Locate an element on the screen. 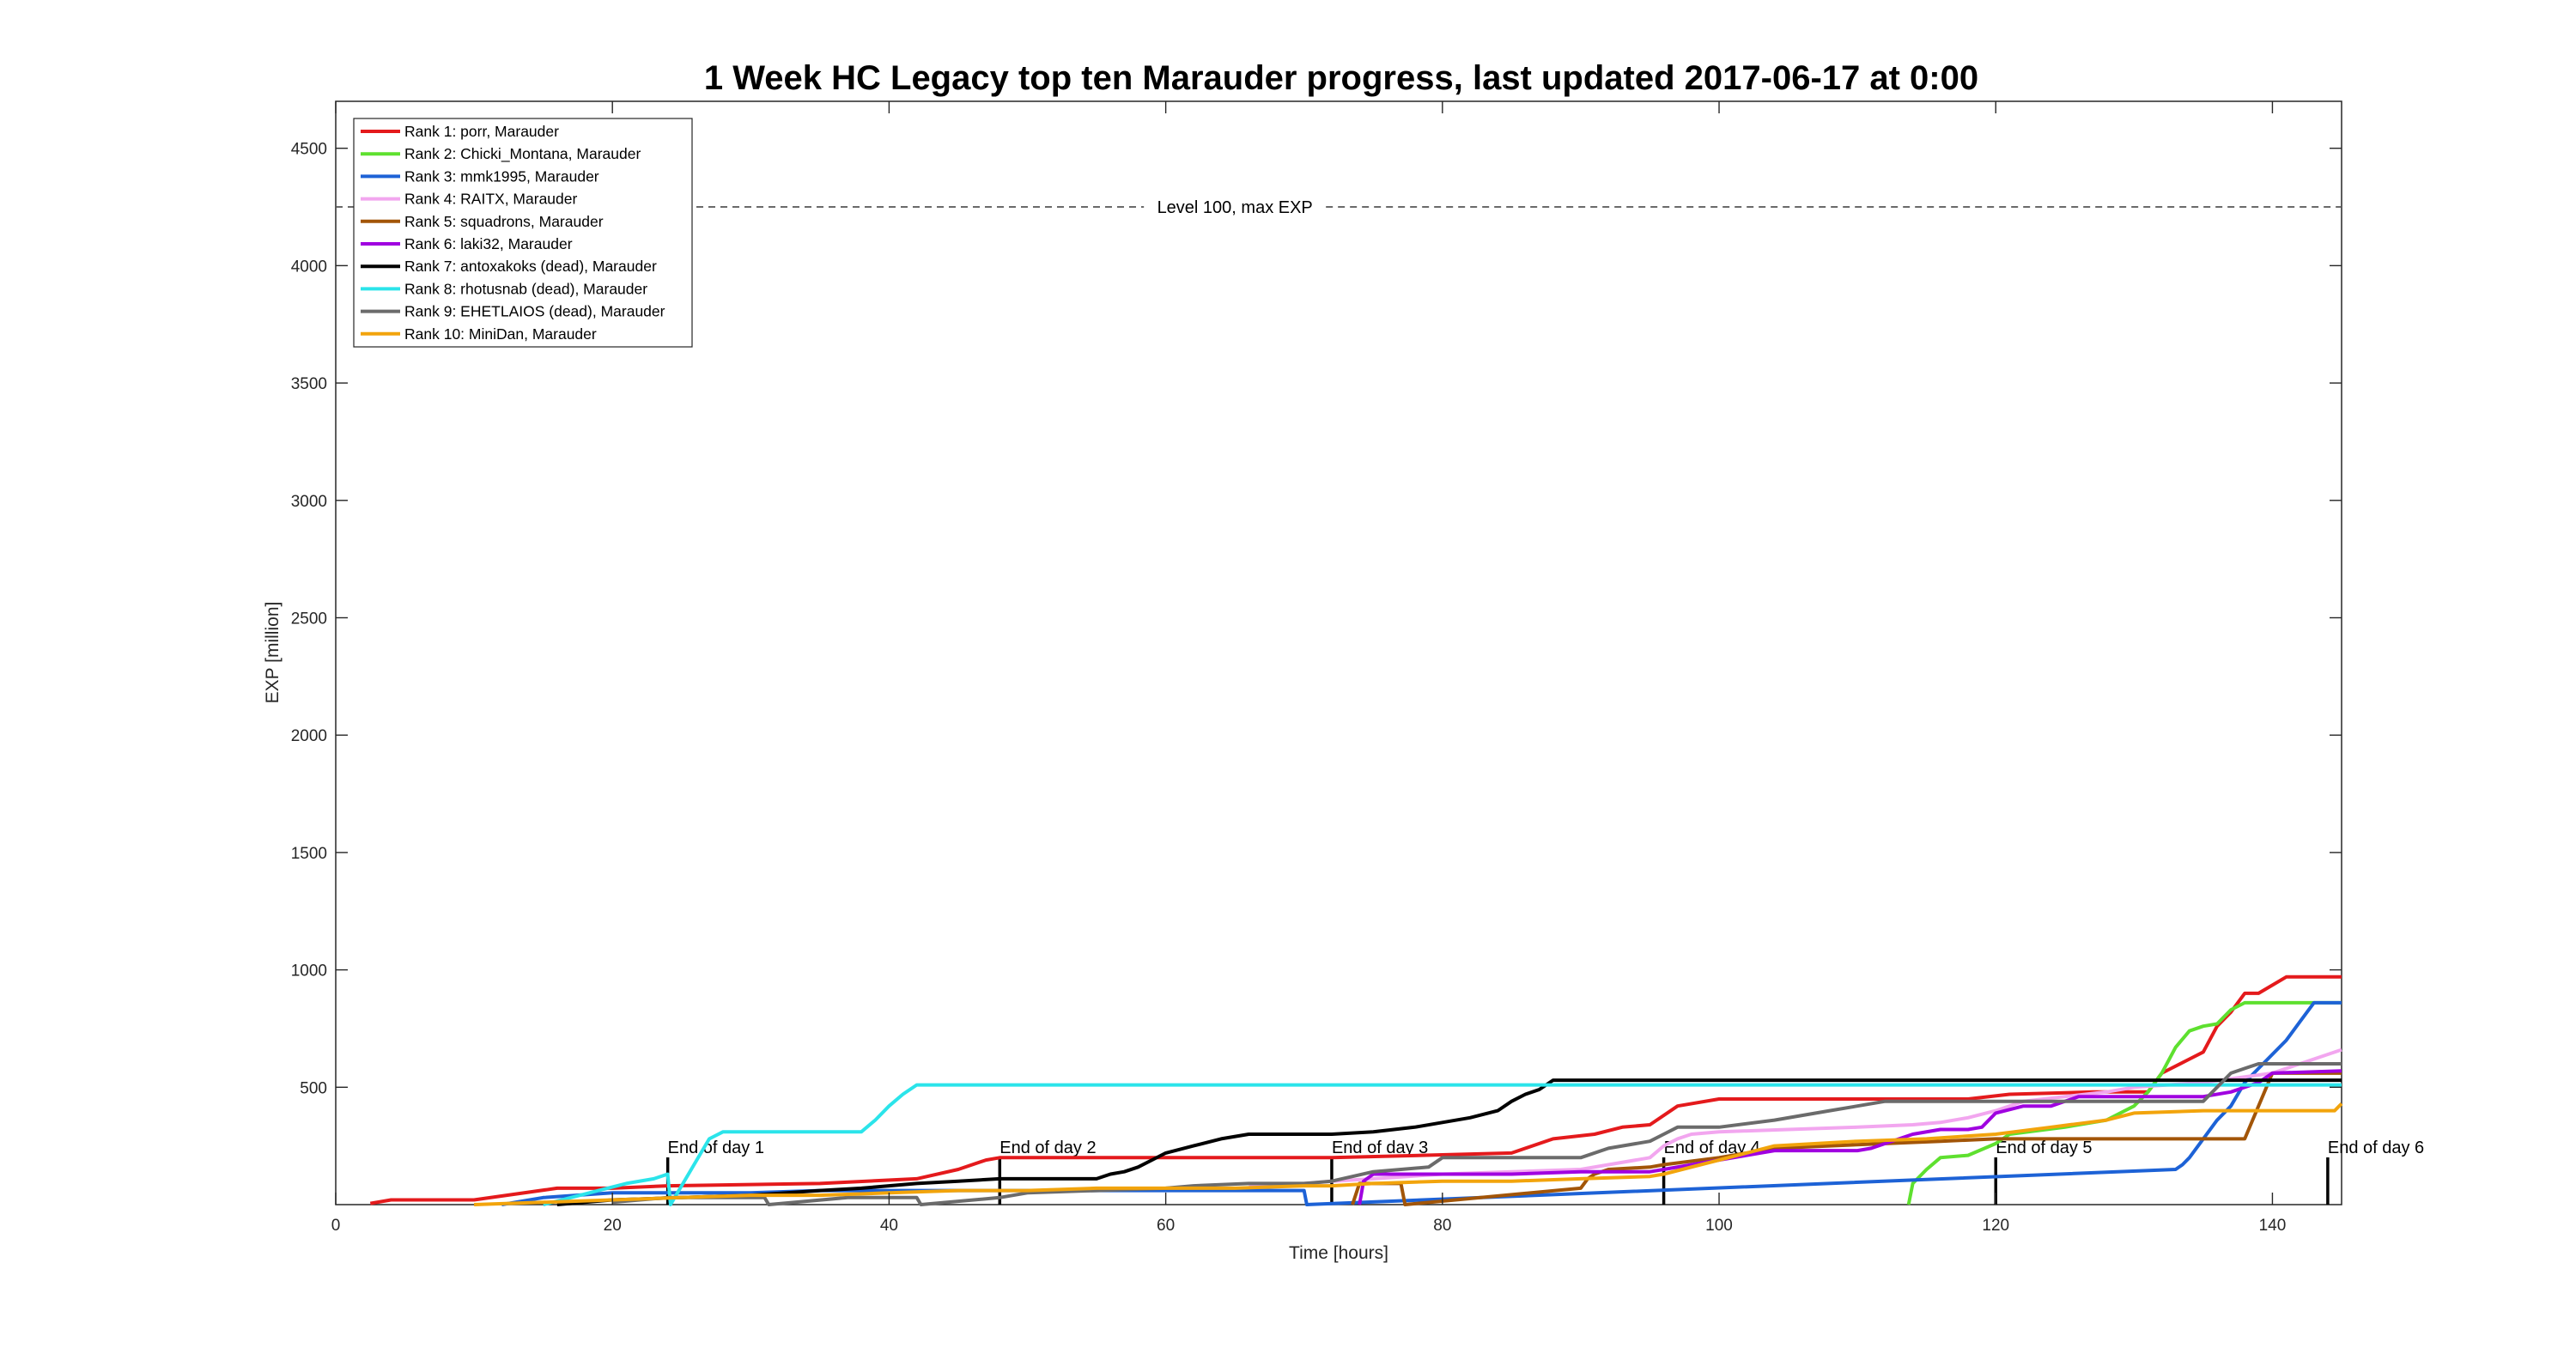  legend-label-rank-5: Rank 5: squadrons, Marauder is located at coordinates (504, 221).